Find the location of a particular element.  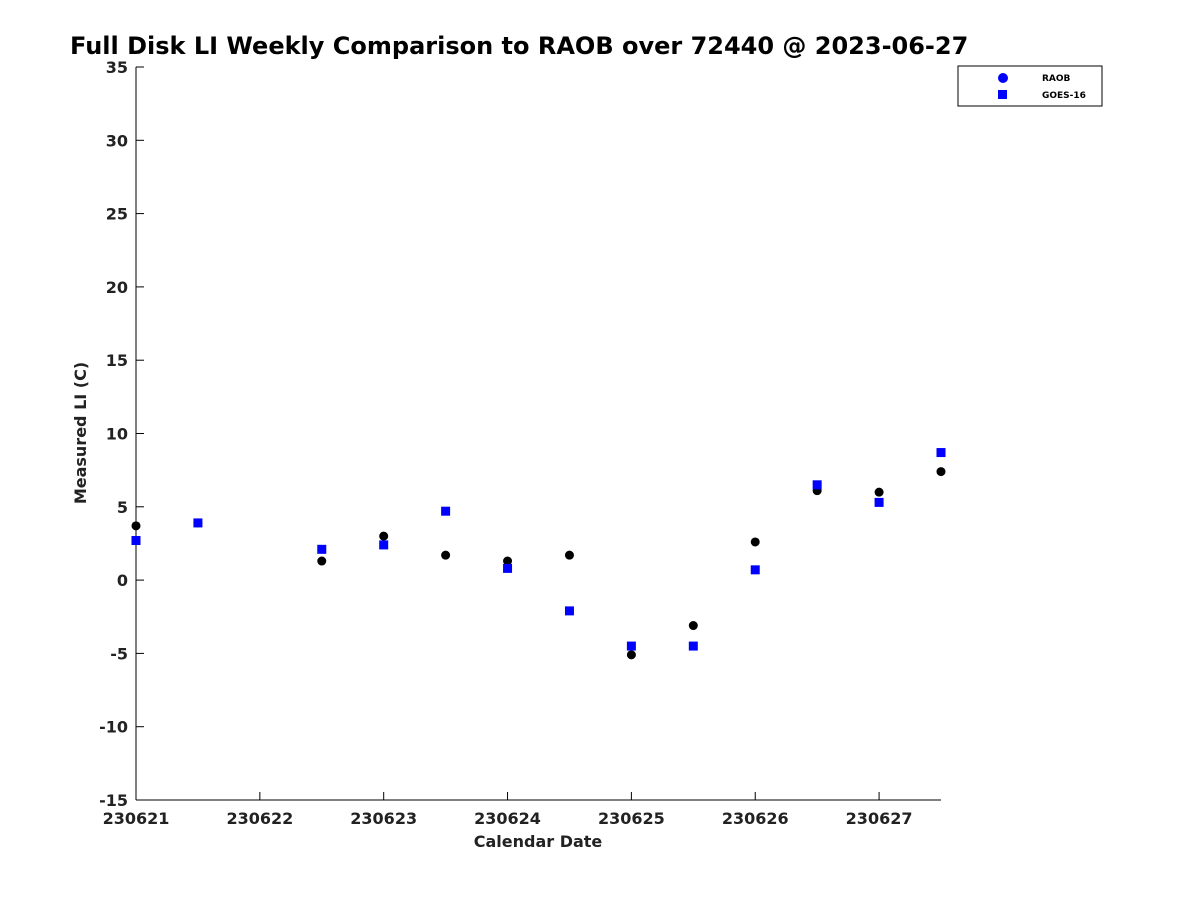

x-tick-label: 230626 is located at coordinates (755, 818).